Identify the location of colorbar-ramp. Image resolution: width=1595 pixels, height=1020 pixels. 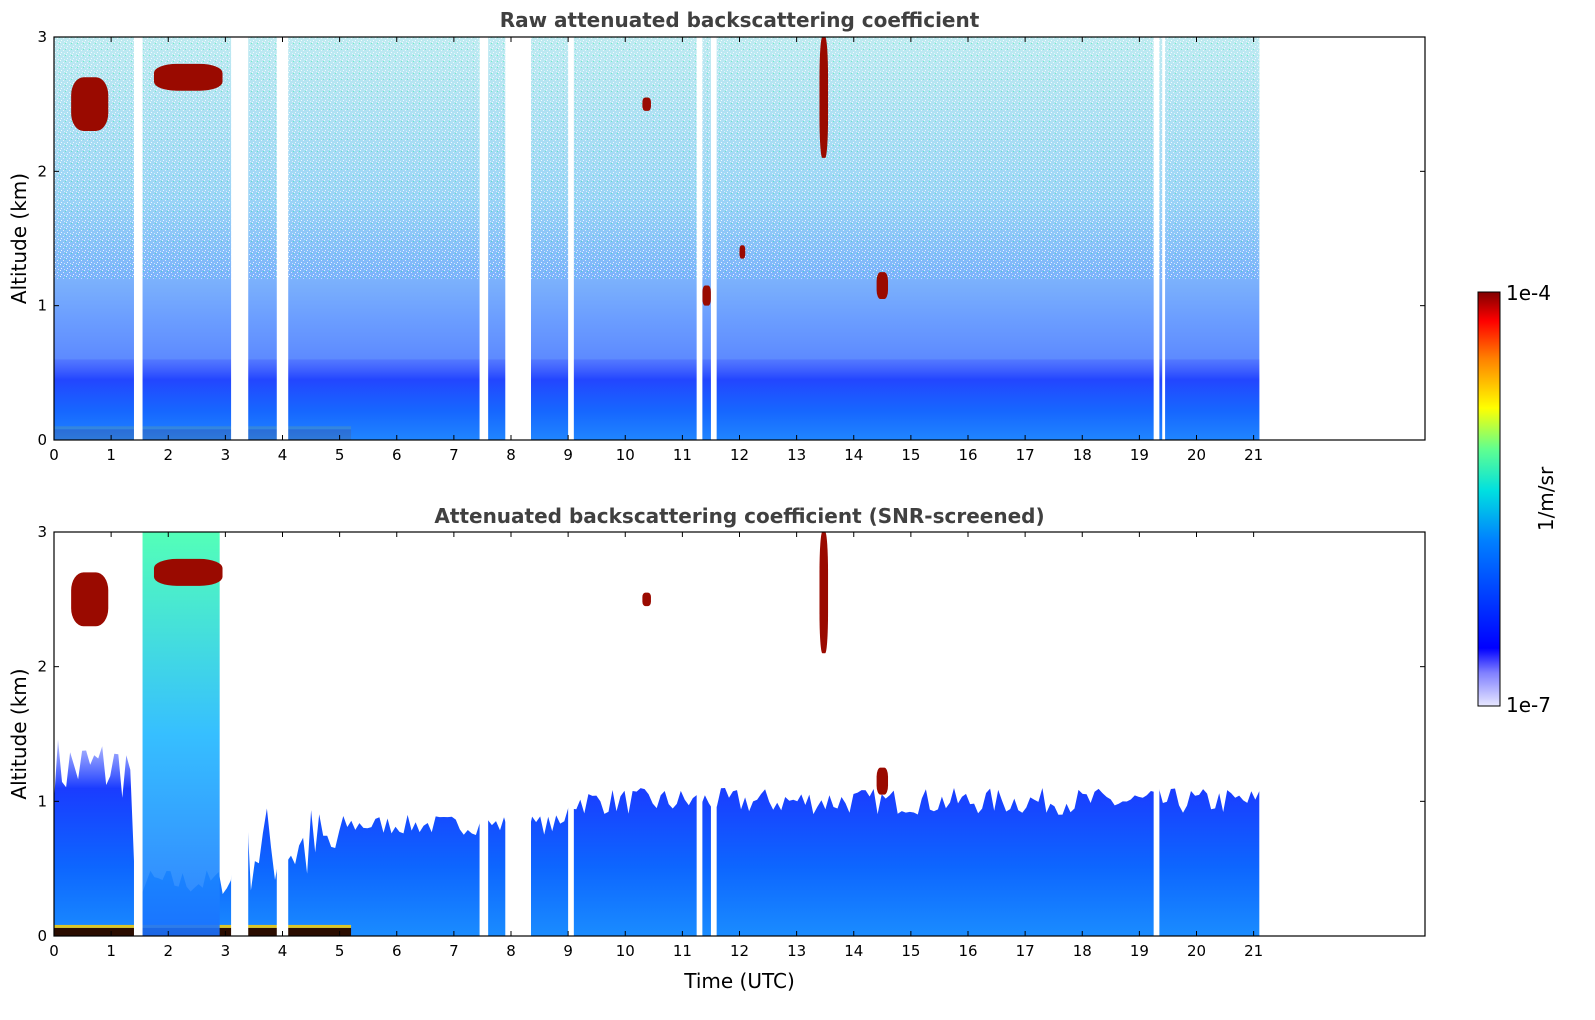
(1489, 499).